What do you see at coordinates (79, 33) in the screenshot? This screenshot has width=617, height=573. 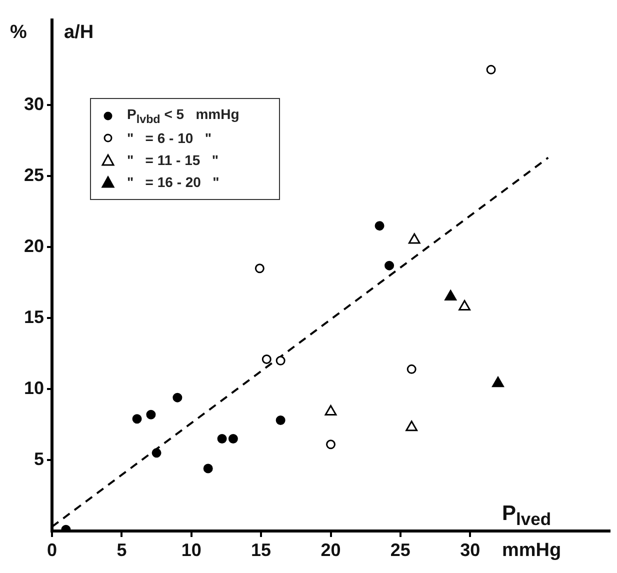 I see `y-axis-title: a/H` at bounding box center [79, 33].